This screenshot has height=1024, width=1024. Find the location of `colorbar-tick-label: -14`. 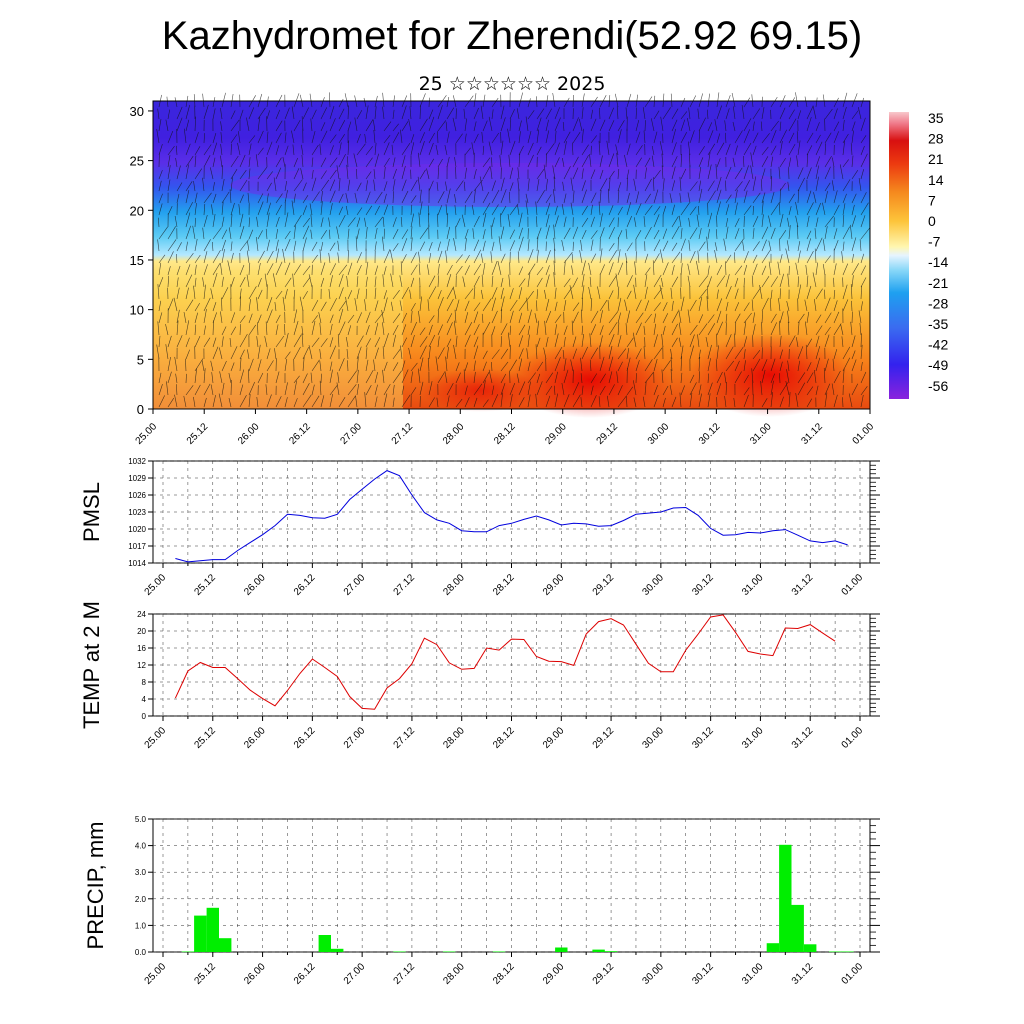

colorbar-tick-label: -14 is located at coordinates (938, 262).